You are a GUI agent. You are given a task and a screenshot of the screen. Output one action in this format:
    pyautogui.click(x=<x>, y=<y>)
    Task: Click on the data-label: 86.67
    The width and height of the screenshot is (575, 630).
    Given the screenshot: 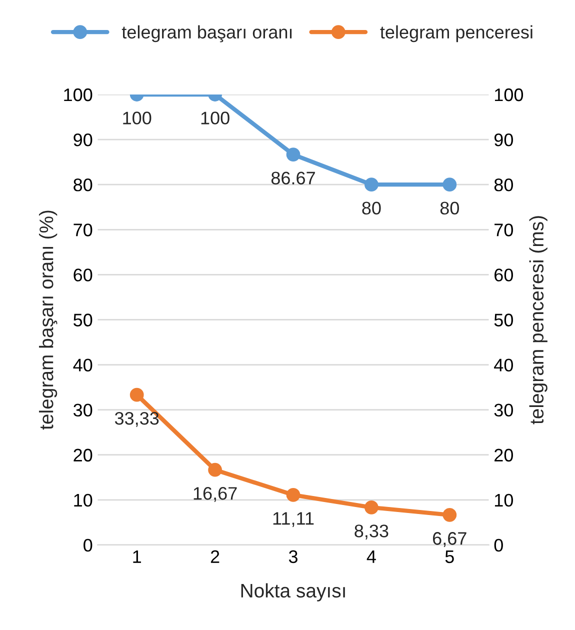 What is the action you would take?
    pyautogui.click(x=293, y=178)
    